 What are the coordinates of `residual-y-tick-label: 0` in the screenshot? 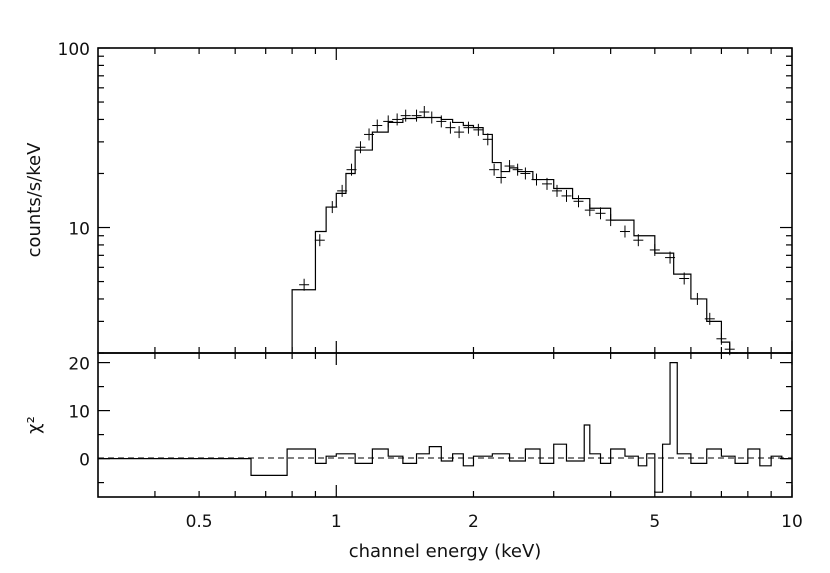 It's located at (84, 461).